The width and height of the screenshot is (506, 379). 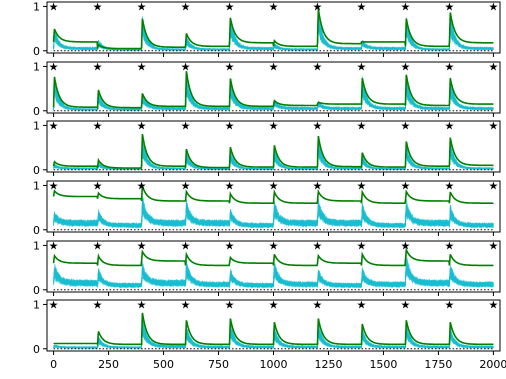 I want to click on chart-panel-5: ★ ★ ★ ★ ★ ★ ★ ★ ★ ★ ★ 0 1, so click(x=267, y=268).